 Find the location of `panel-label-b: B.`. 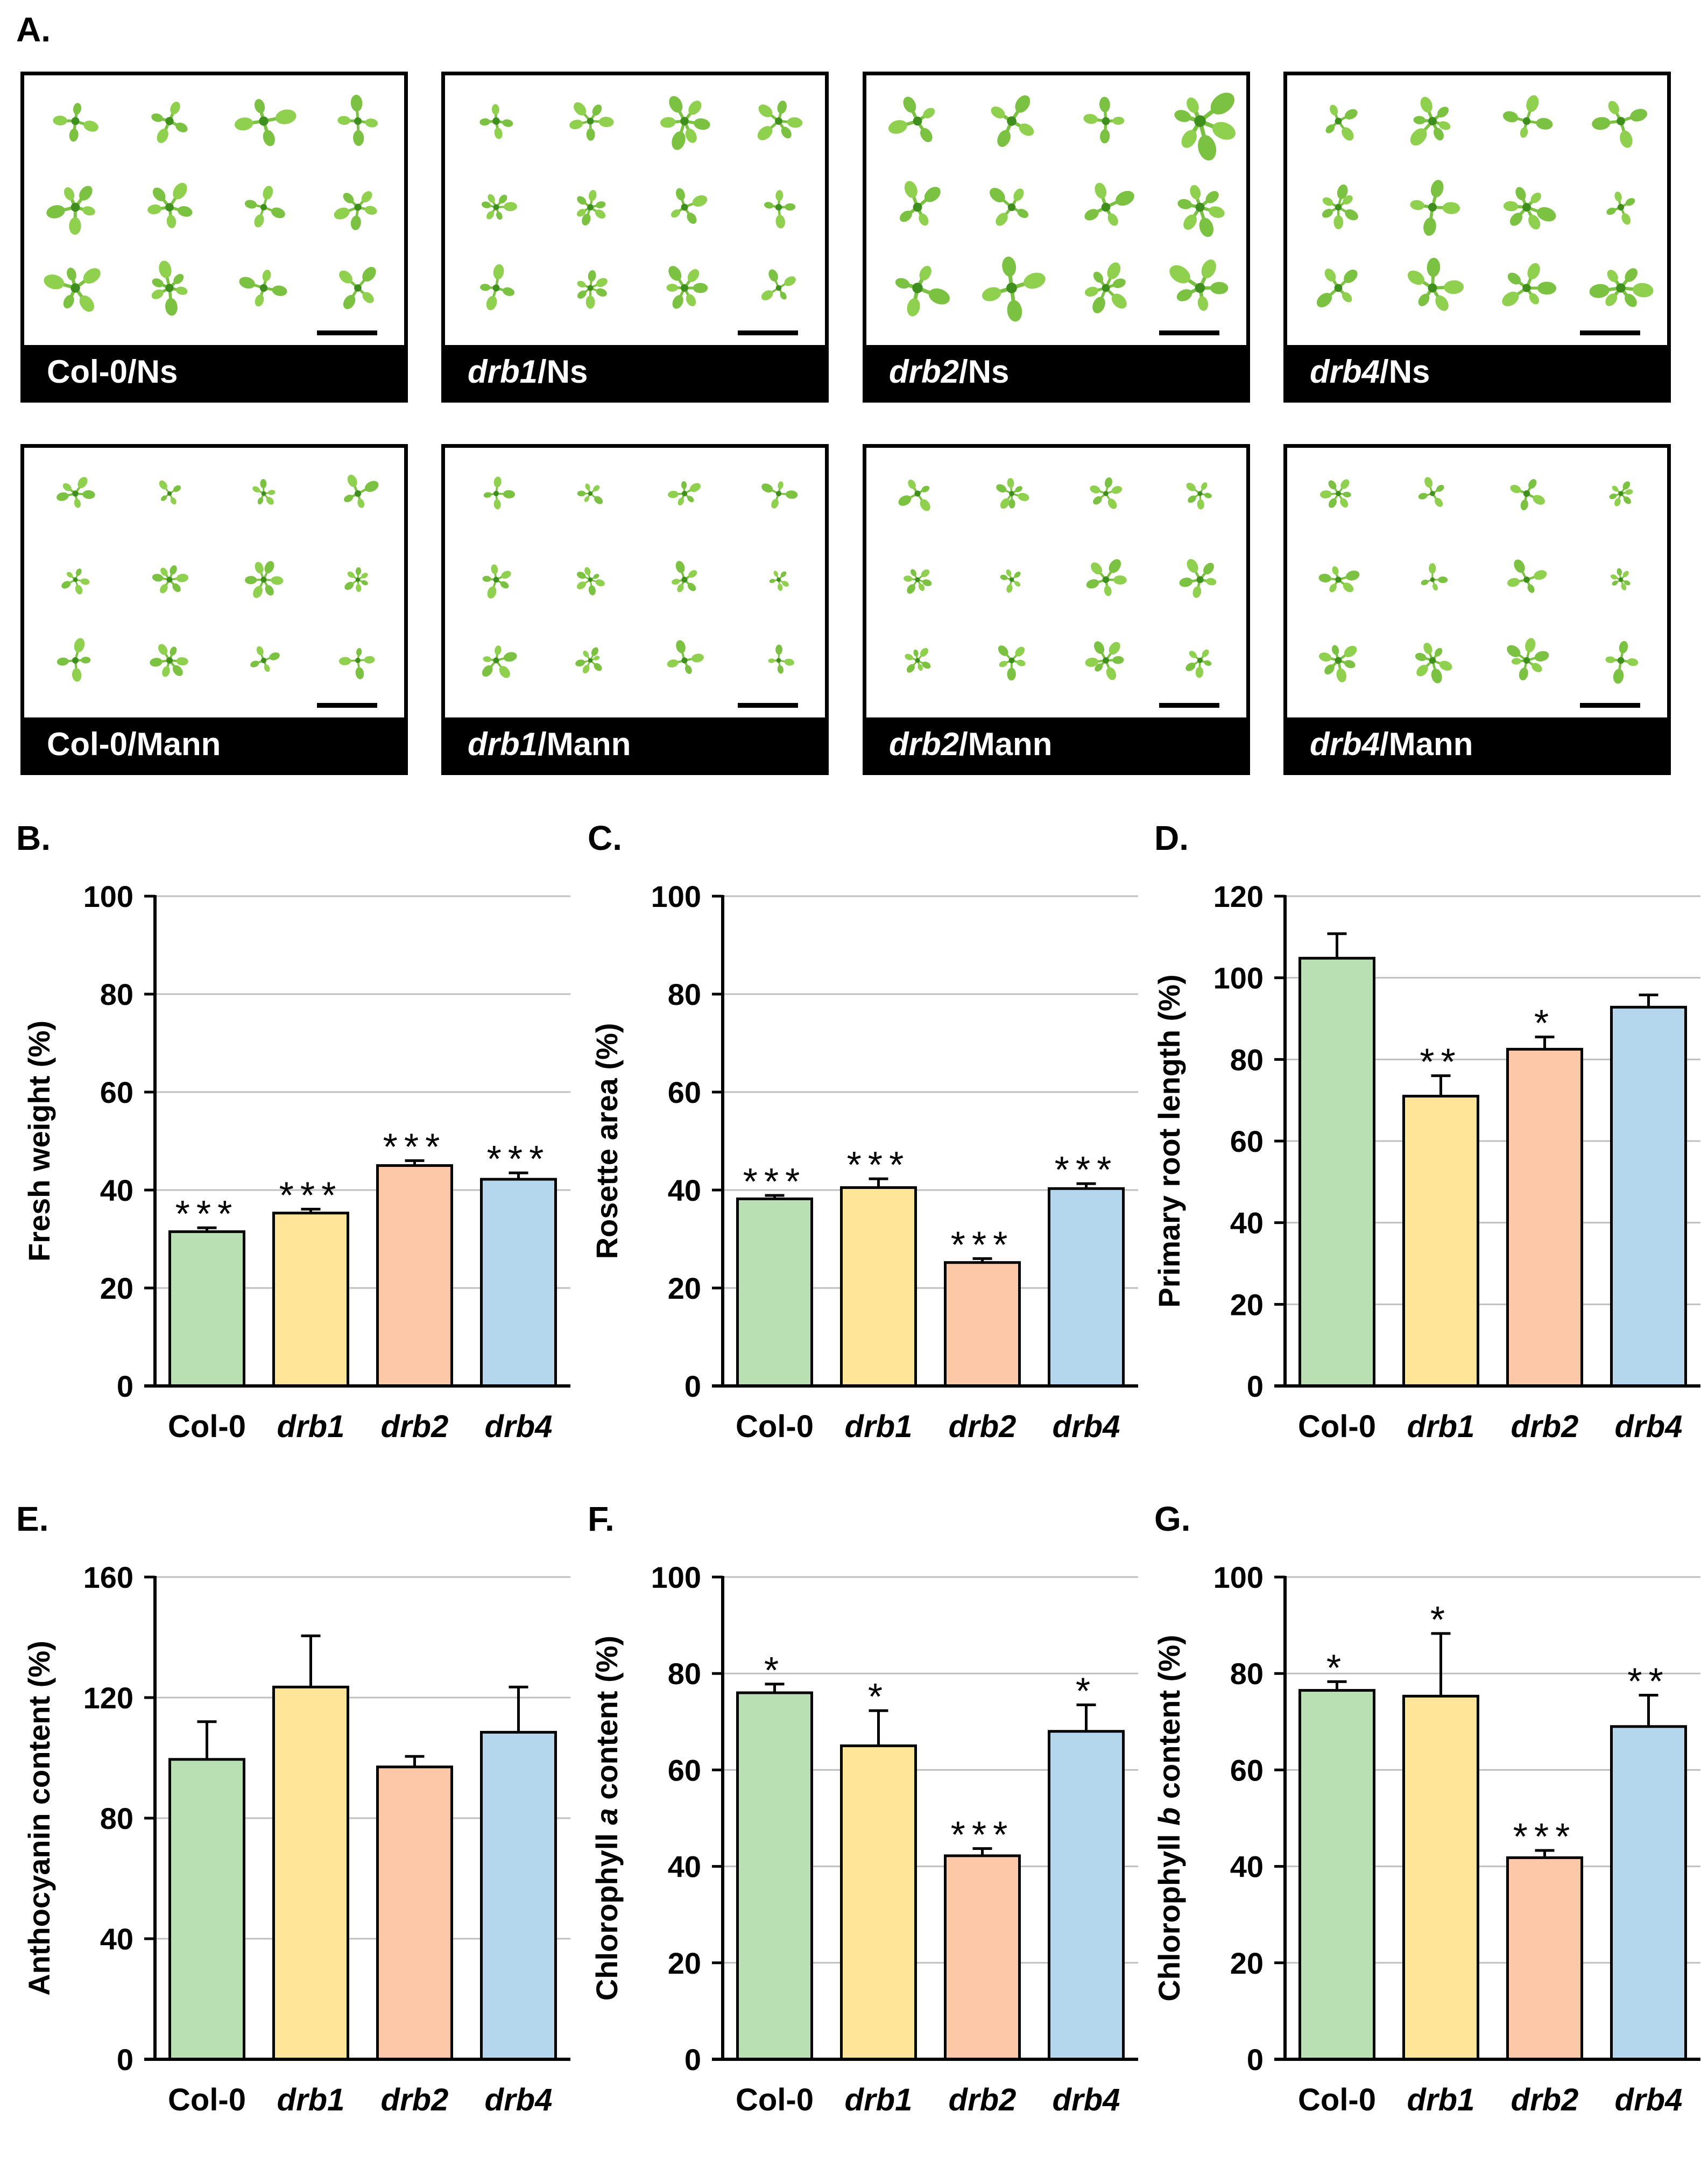

panel-label-b: B. is located at coordinates (33, 838).